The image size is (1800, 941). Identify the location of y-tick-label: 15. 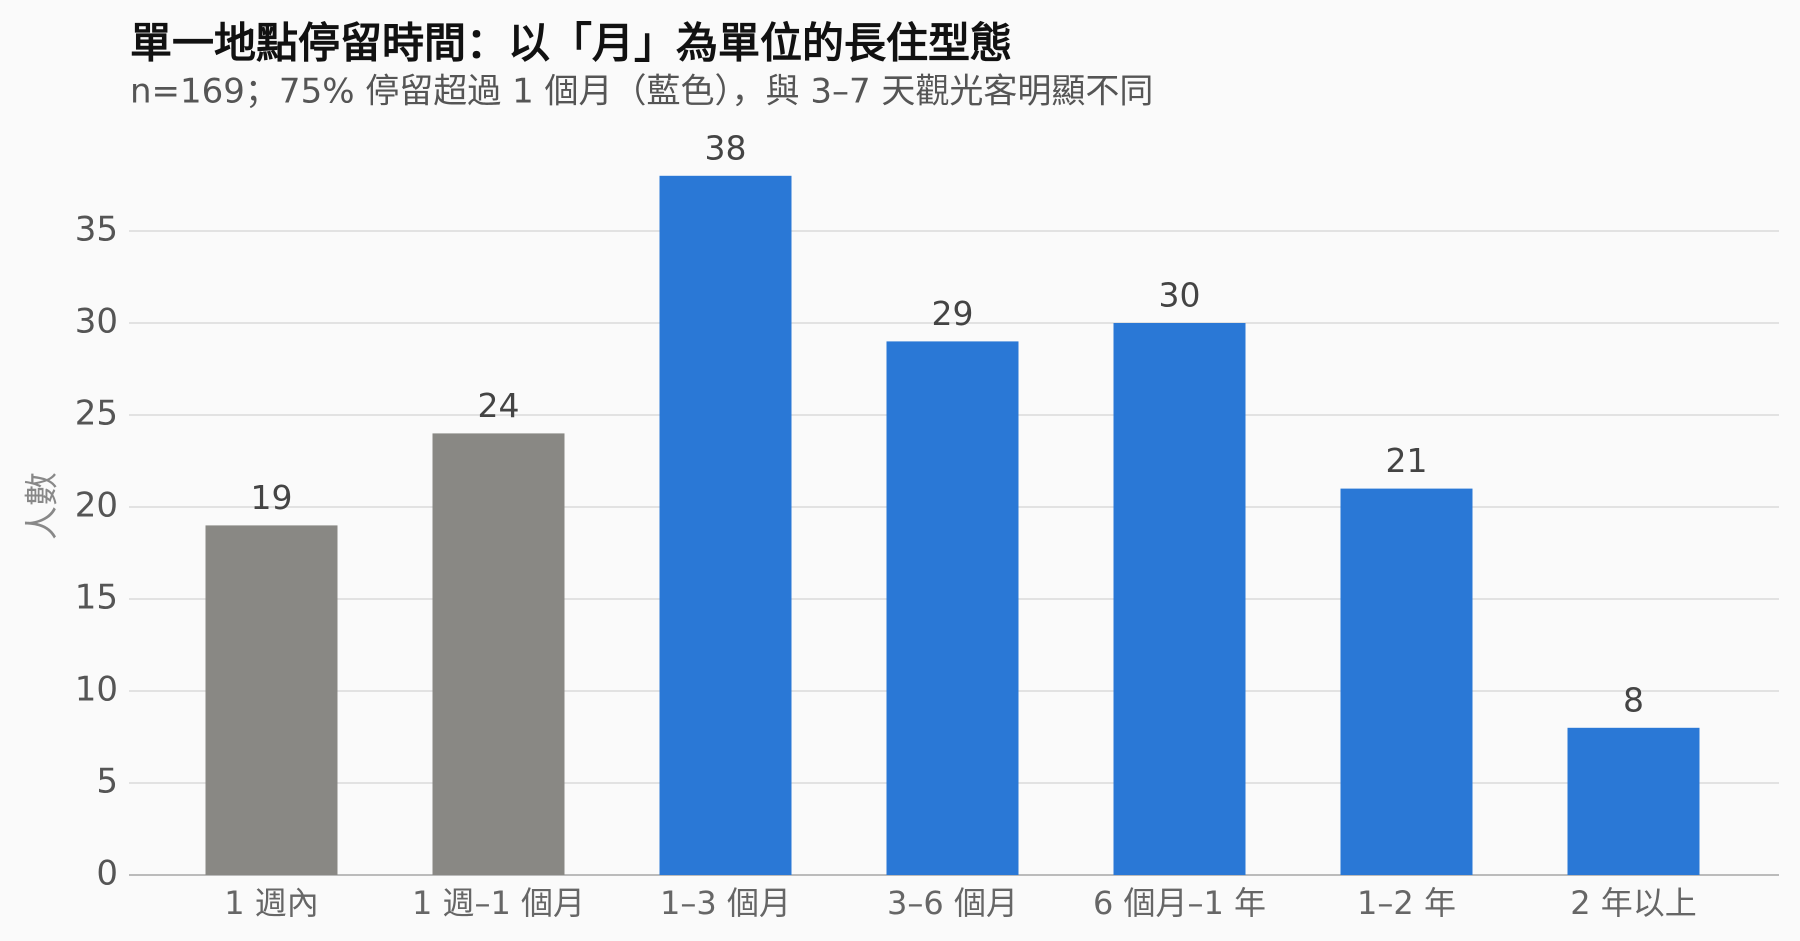
(96, 598).